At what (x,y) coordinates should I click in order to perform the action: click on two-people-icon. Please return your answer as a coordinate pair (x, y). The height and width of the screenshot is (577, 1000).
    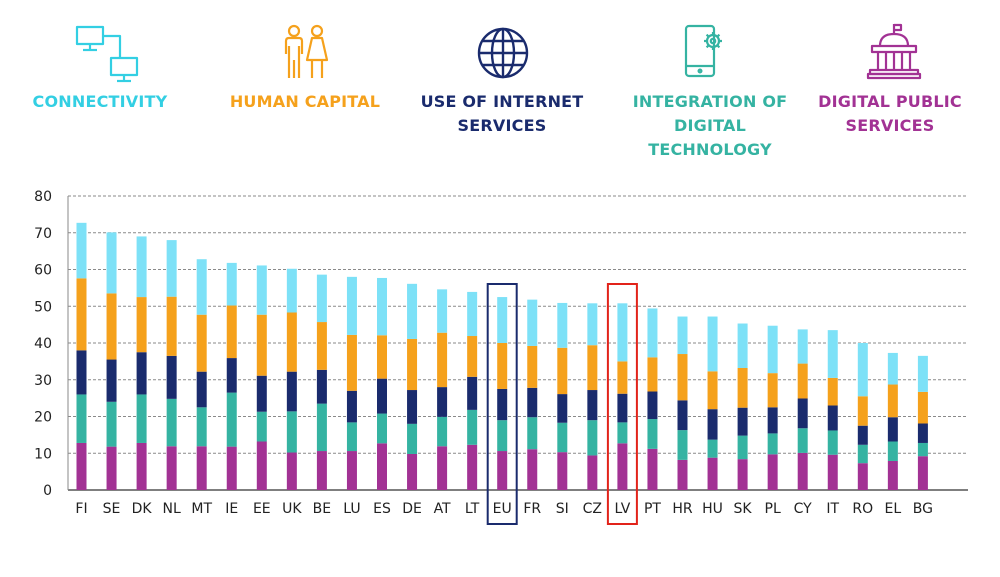
    Looking at the image, I should click on (306, 51).